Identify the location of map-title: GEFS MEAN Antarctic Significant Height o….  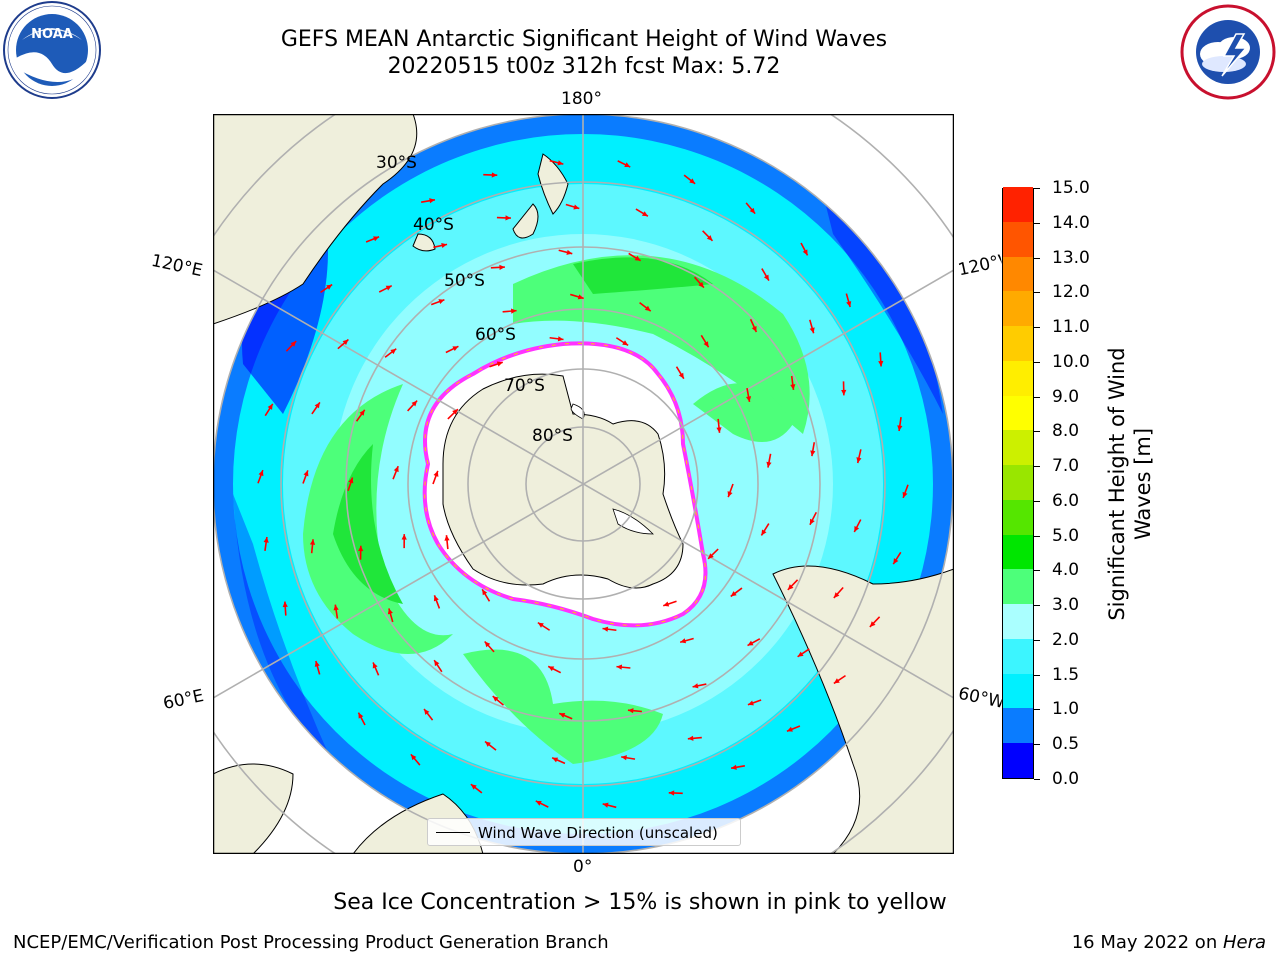
(584, 39).